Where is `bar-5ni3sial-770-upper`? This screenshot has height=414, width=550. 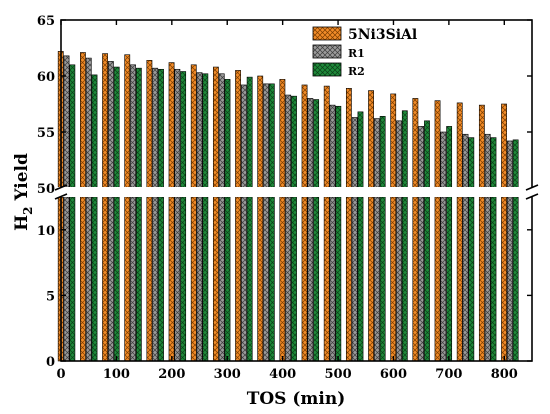
bar-5ni3sial-770-upper is located at coordinates (481, 146).